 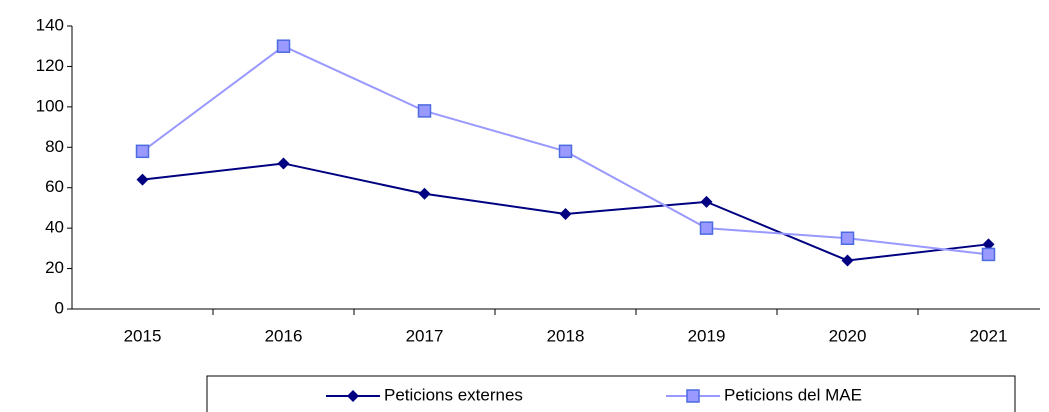 I want to click on y-tick-label: 40, so click(x=54, y=227).